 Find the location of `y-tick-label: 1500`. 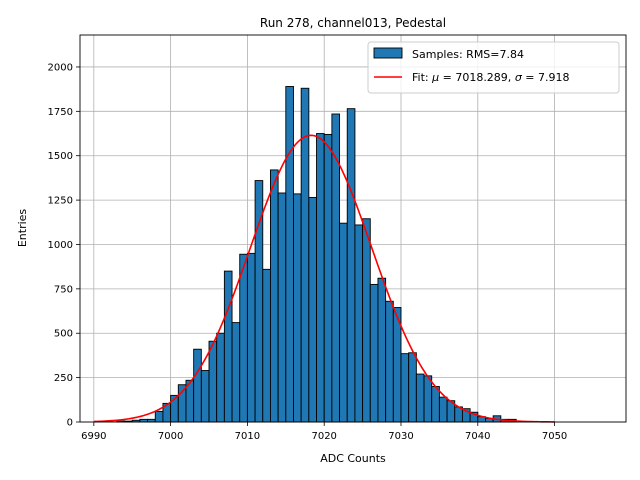

y-tick-label: 1500 is located at coordinates (60, 156).